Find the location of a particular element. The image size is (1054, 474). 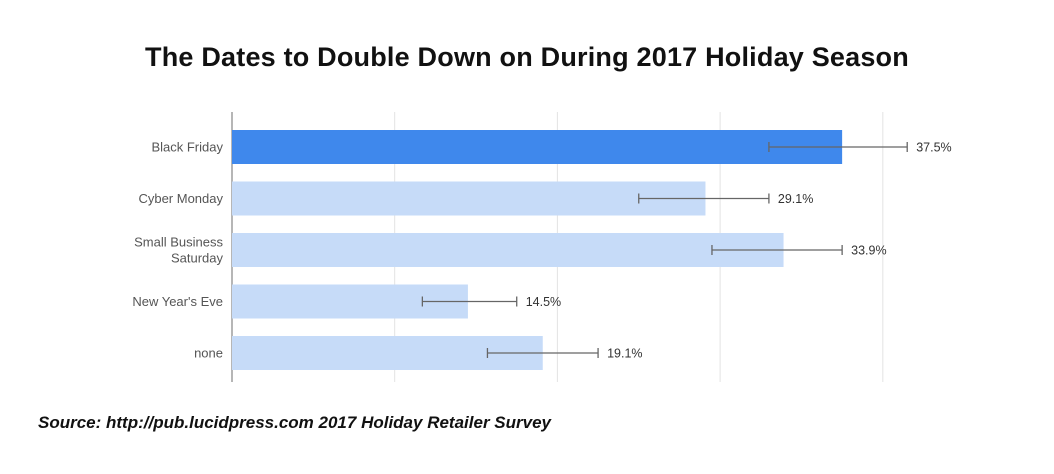

category-label-0: Black Friday is located at coordinates (187, 147).